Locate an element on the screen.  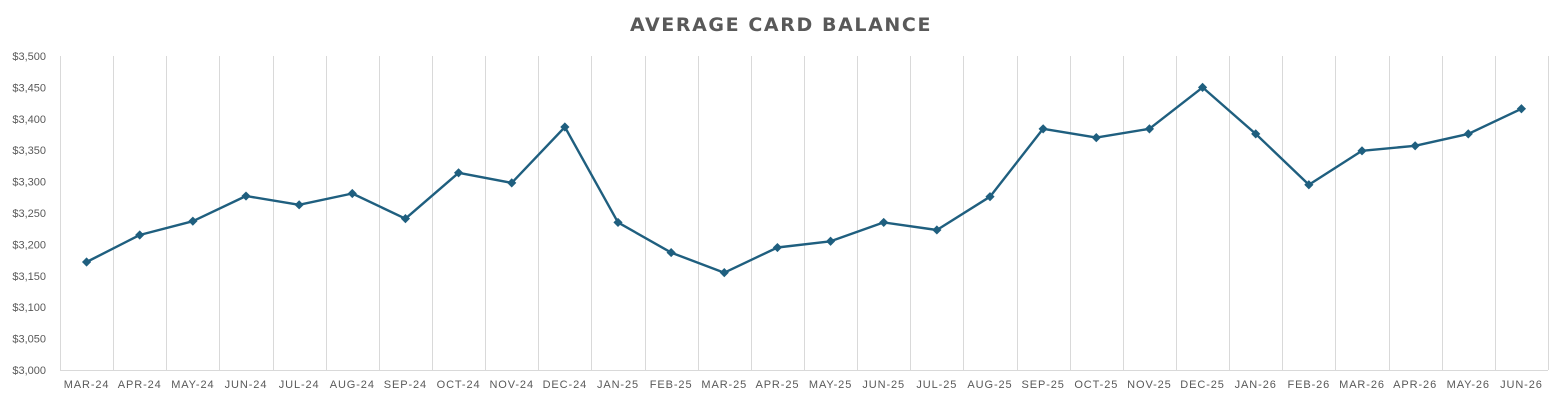
x-tick-label: DEC-24 is located at coordinates (565, 385).